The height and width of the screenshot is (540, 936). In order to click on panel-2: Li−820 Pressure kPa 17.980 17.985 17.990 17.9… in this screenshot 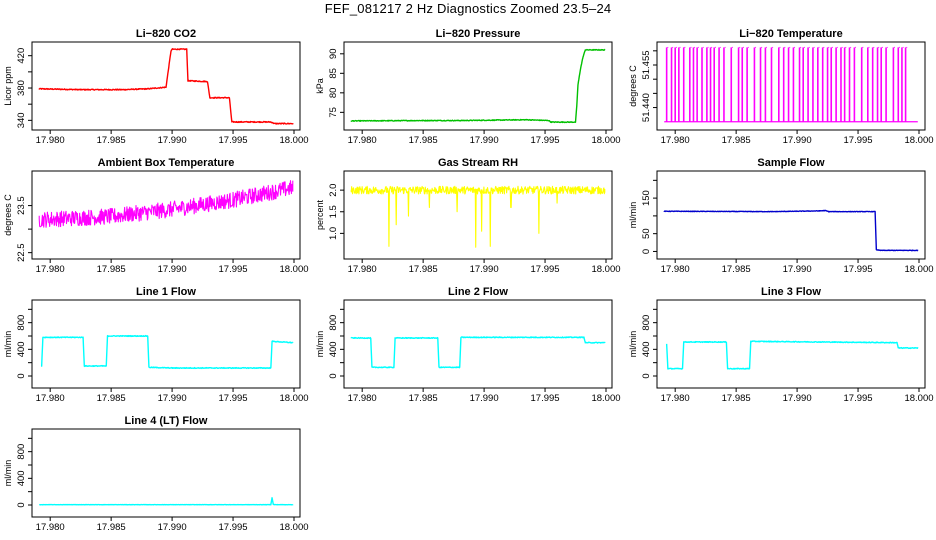, I will do `click(468, 87)`.